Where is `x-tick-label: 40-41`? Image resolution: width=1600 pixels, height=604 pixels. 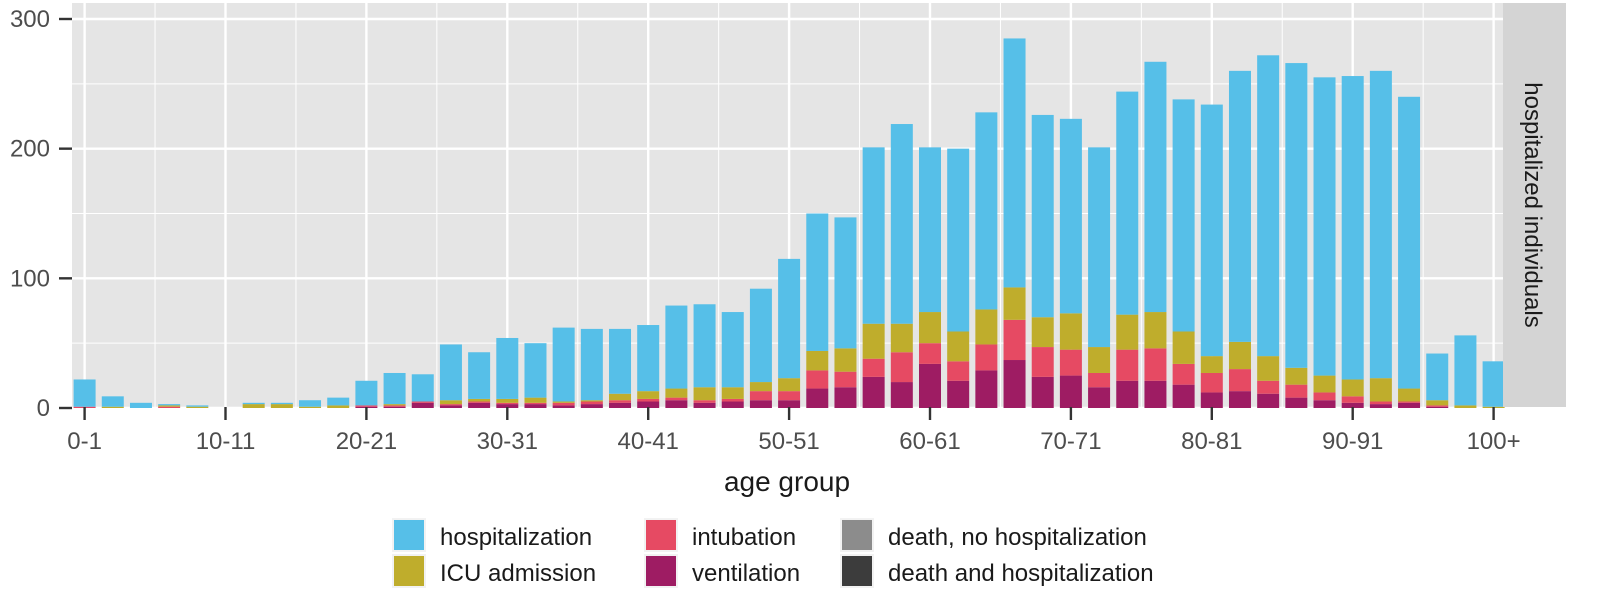 x-tick-label: 40-41 is located at coordinates (648, 441).